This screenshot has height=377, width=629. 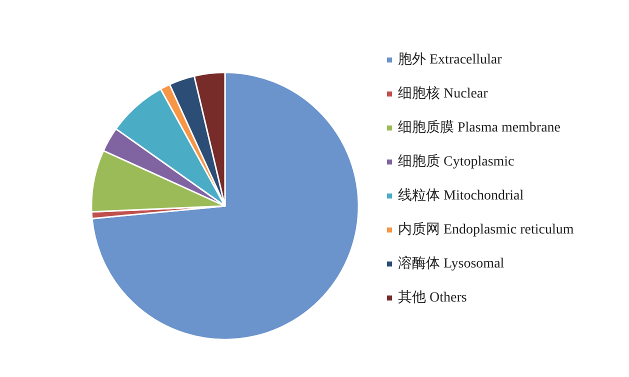 I want to click on legend-label: 细胞核 Nuclear, so click(x=443, y=94).